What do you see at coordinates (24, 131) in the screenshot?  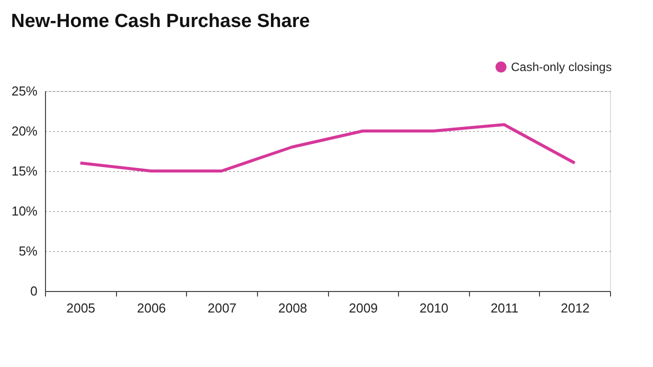 I see `y-tick-label: 20%` at bounding box center [24, 131].